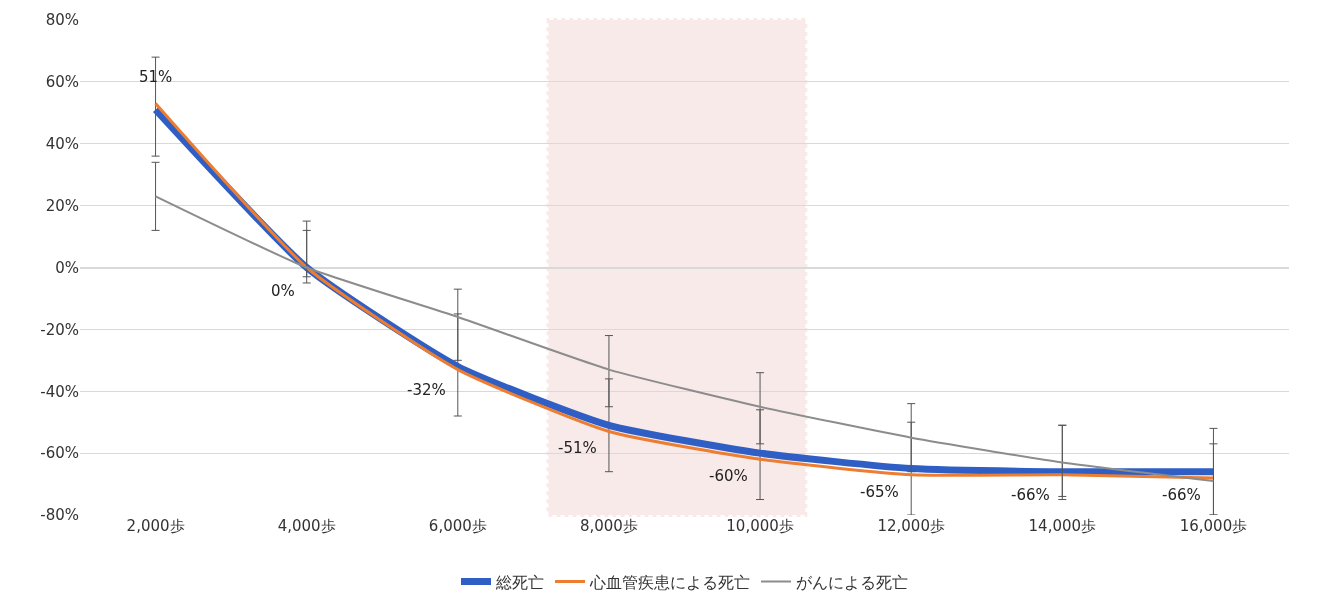 The image size is (1319, 611). I want to click on y-tick-label: 40%, so click(62, 144).